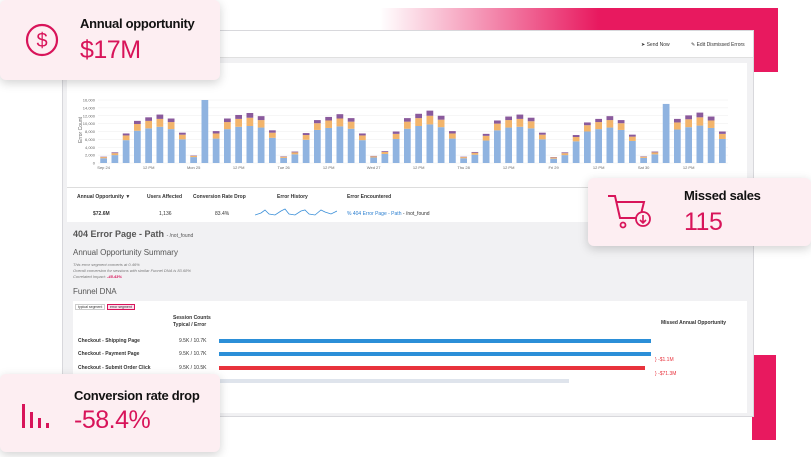  I want to click on y-tick-label: 6,000, so click(90, 139).